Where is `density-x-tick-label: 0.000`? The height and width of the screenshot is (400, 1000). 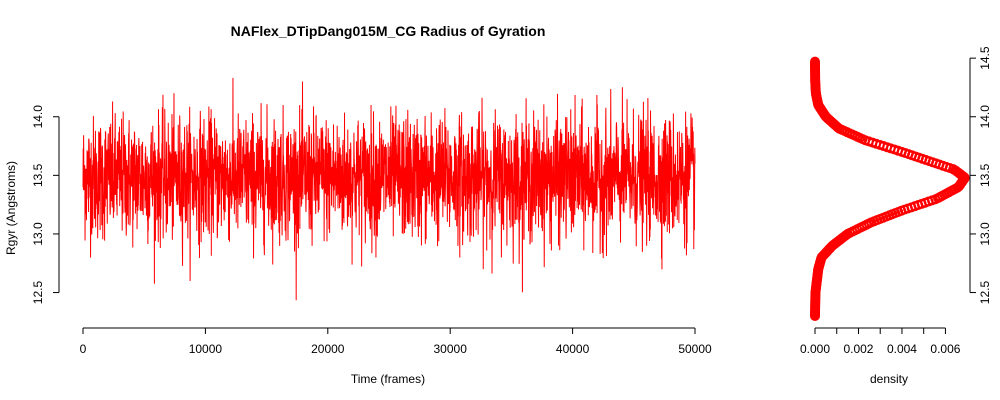 density-x-tick-label: 0.000 is located at coordinates (815, 349).